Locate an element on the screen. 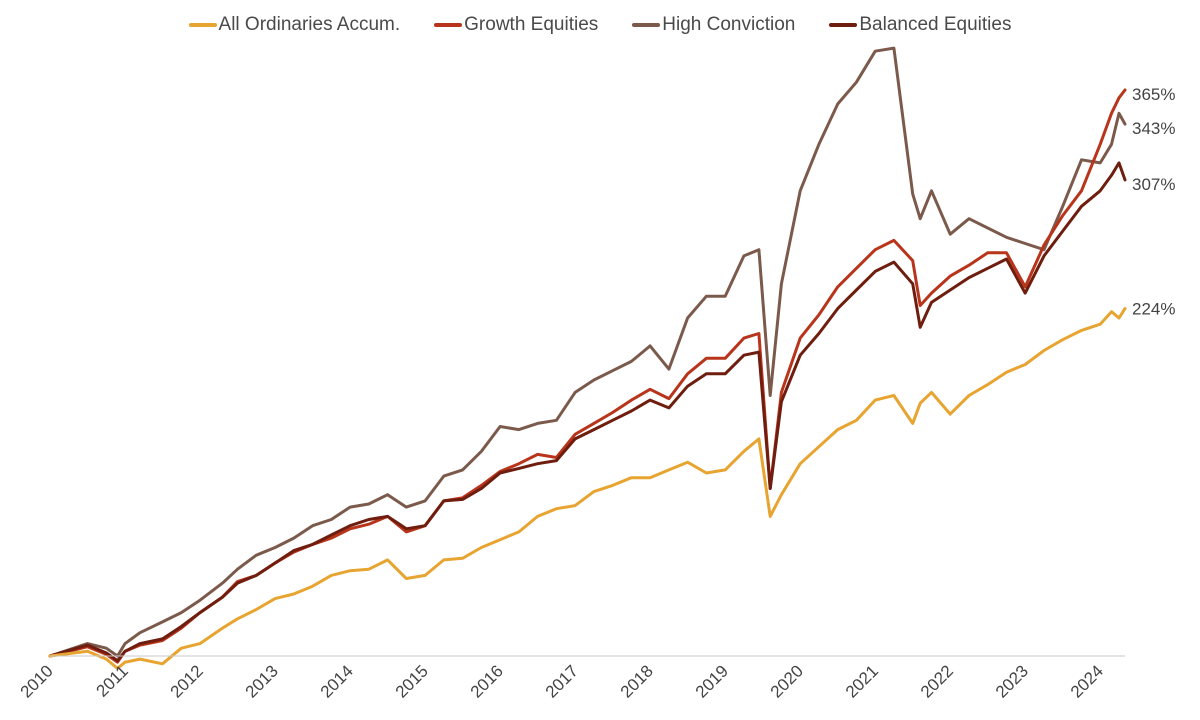 The width and height of the screenshot is (1200, 720). x-tick-label-2012: 2012 is located at coordinates (187, 681).